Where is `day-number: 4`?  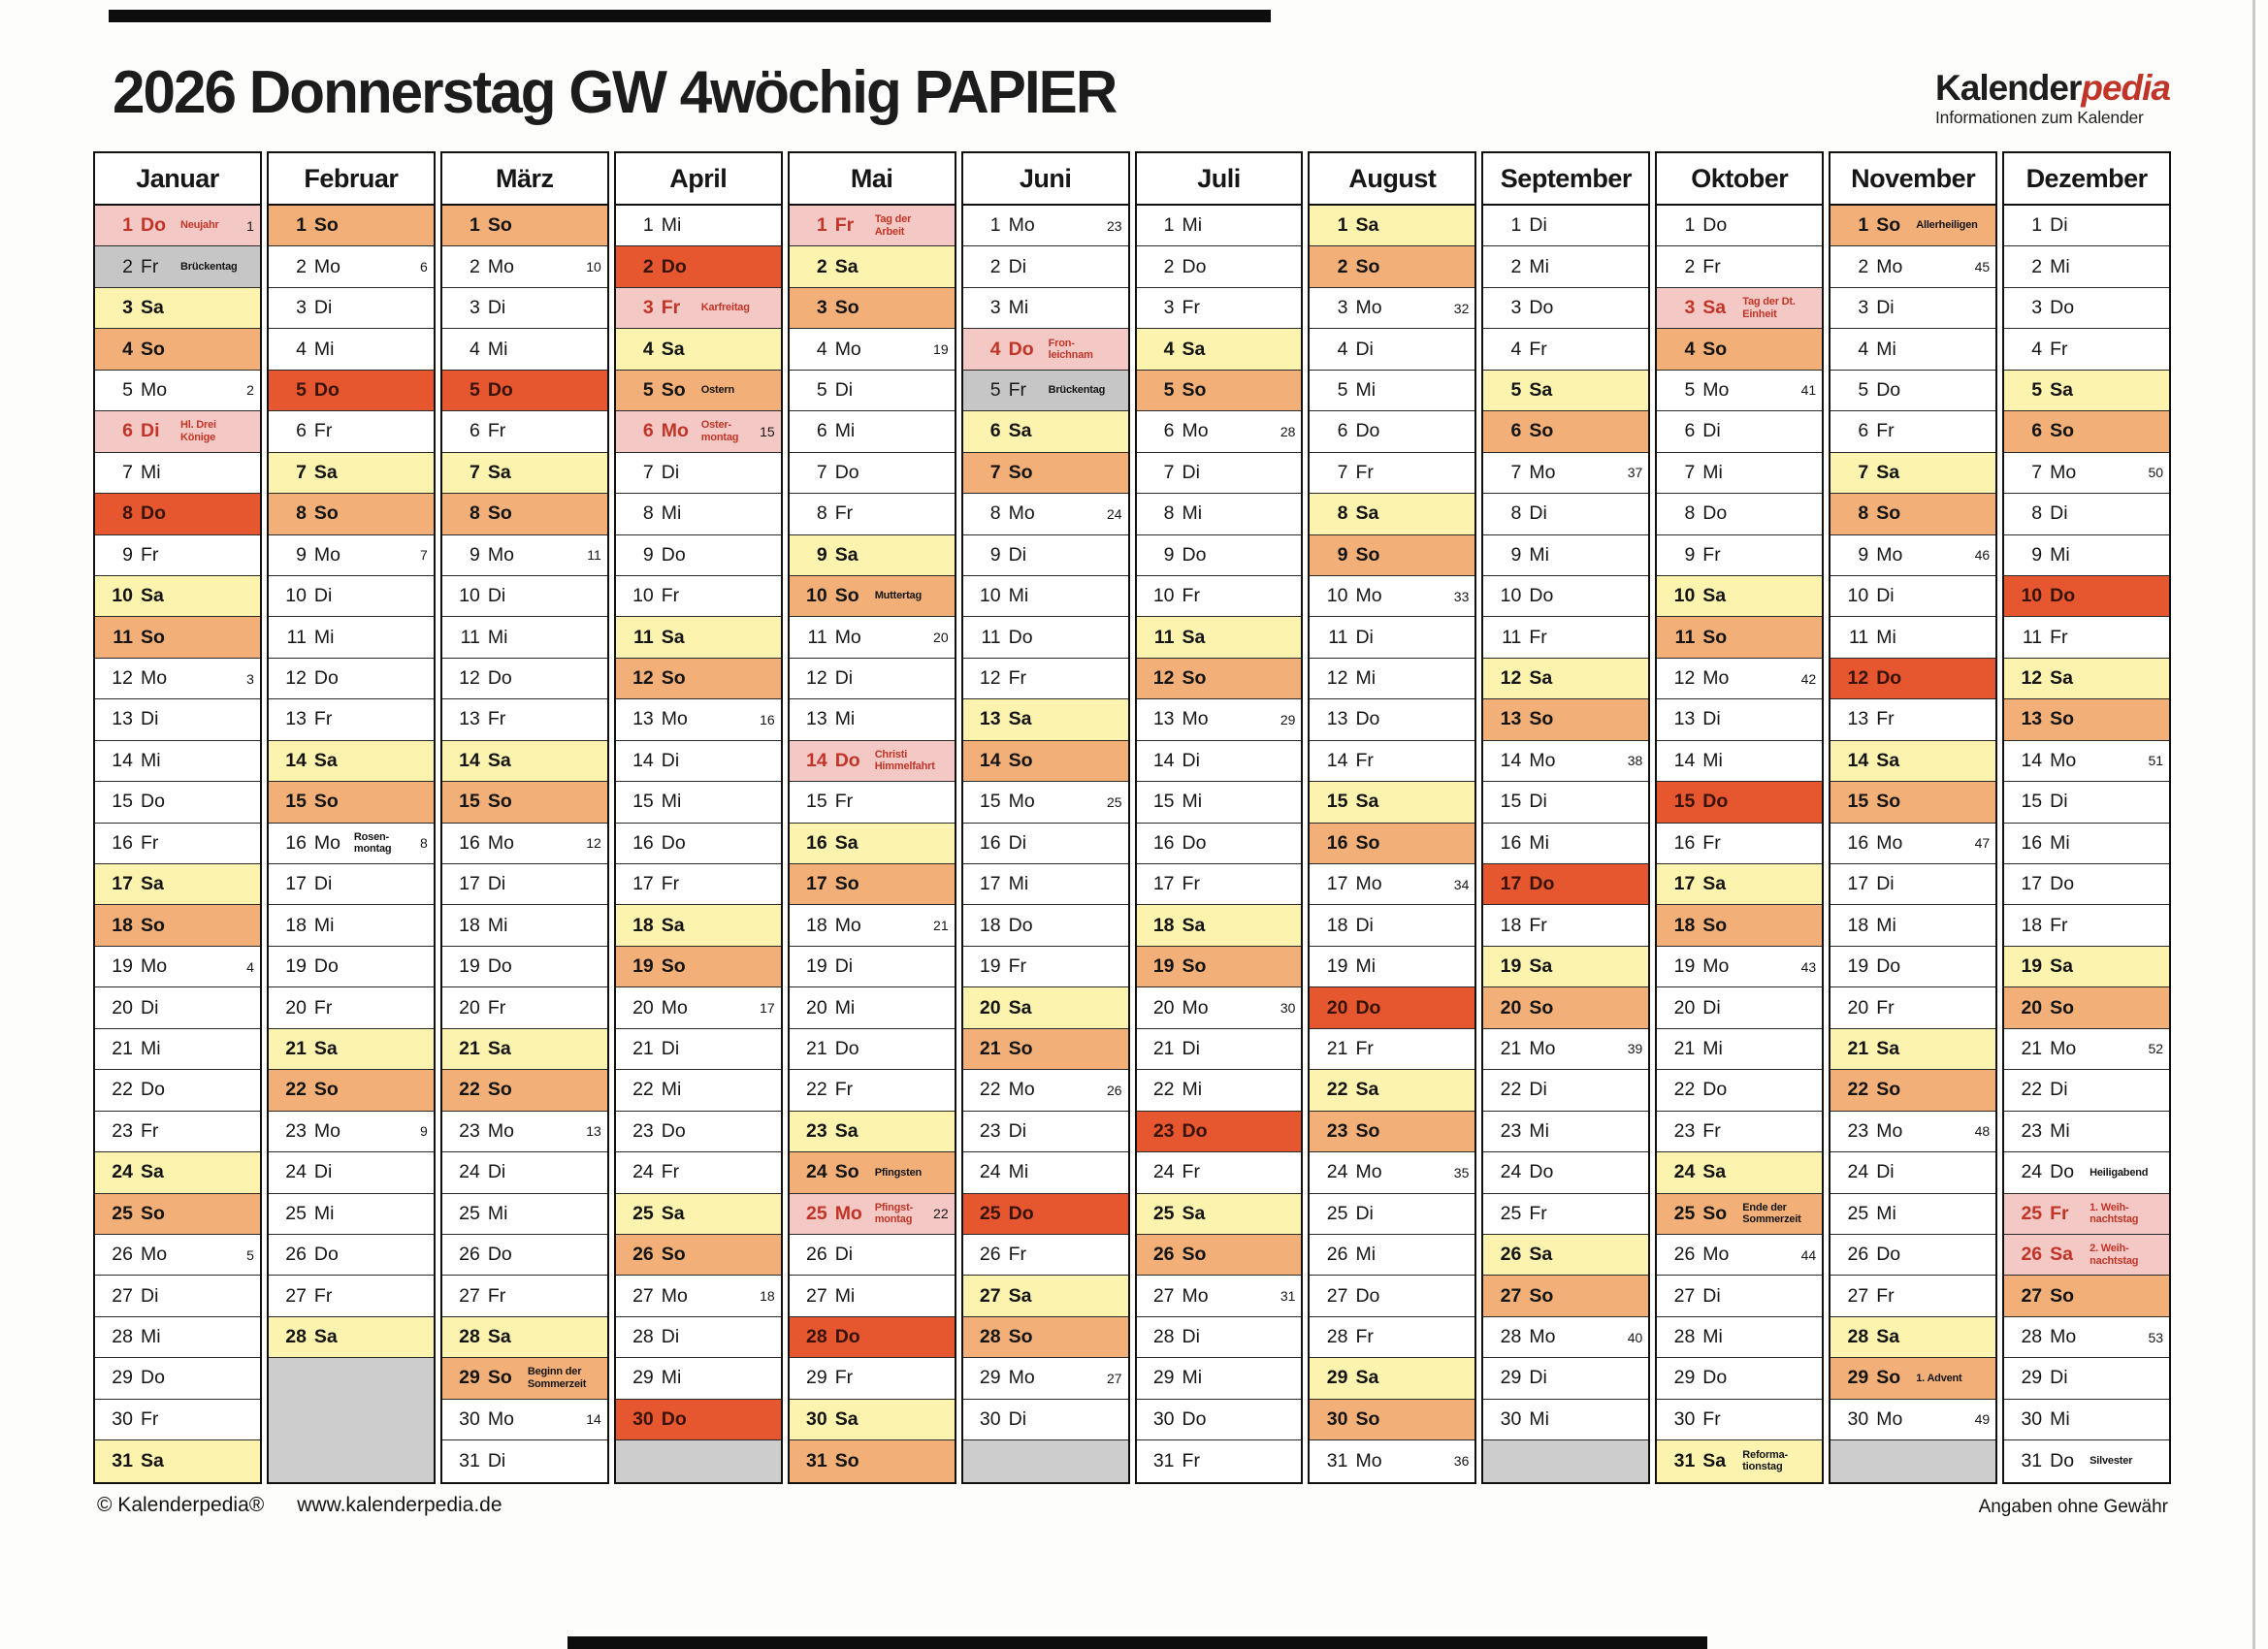
day-number: 4 is located at coordinates (1863, 349).